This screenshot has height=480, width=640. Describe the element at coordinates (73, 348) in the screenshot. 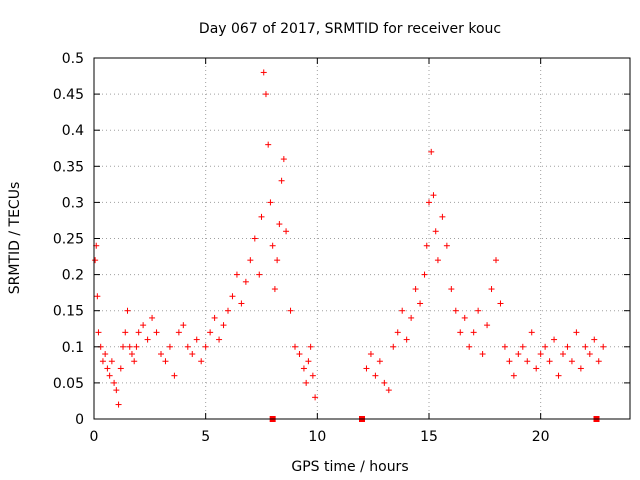

I see `y-tick-label: 0.1` at that location.